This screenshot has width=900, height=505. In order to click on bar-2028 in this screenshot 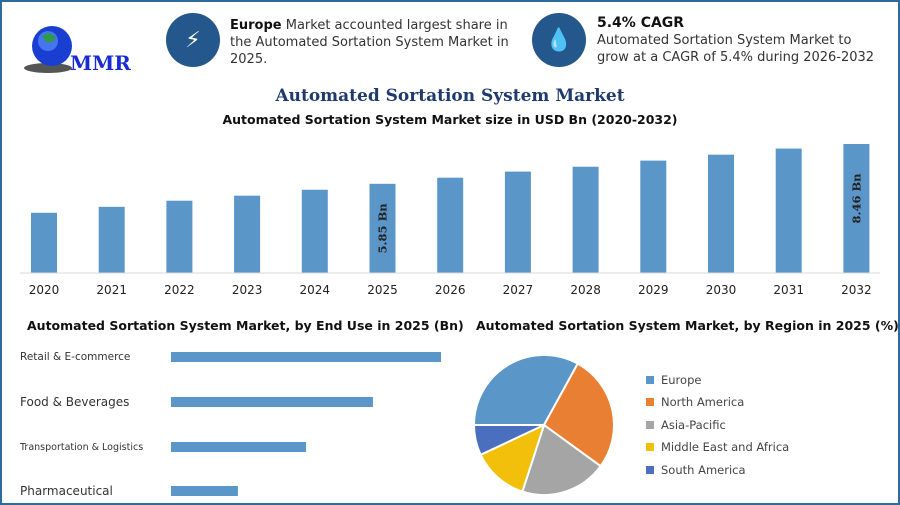, I will do `click(585, 219)`.